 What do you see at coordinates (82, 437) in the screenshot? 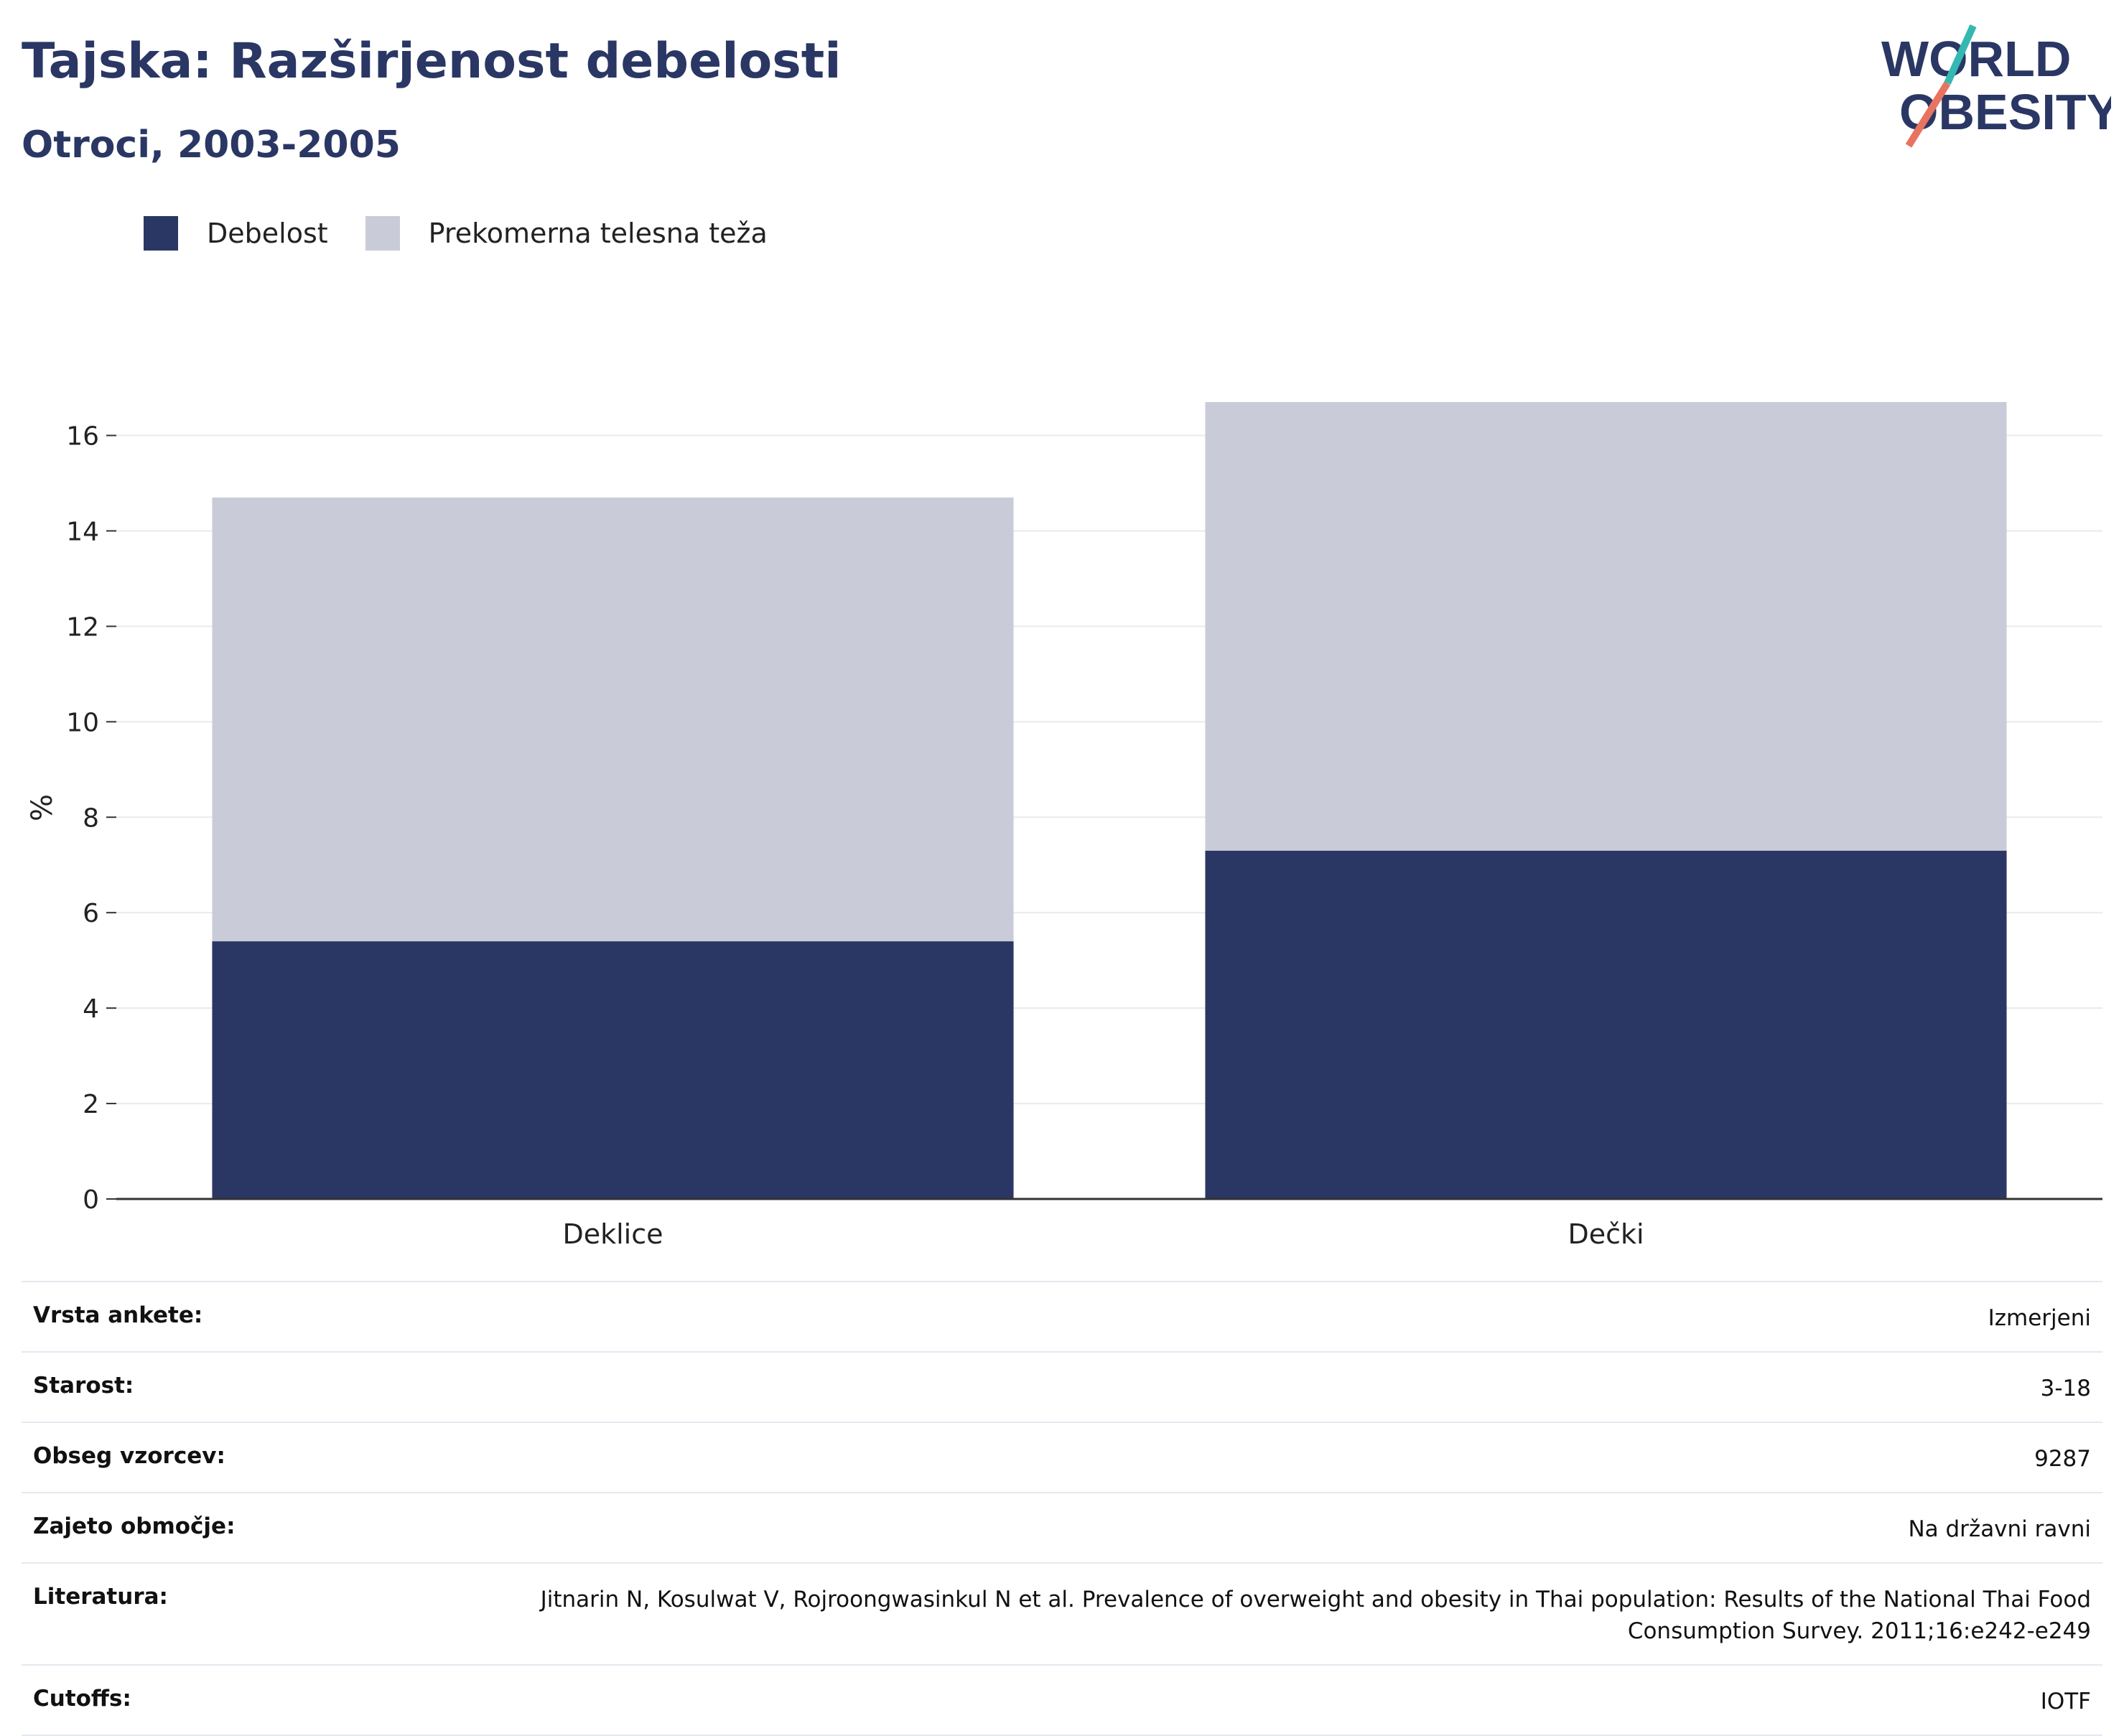
I see `y-tick-label: 16` at bounding box center [82, 437].